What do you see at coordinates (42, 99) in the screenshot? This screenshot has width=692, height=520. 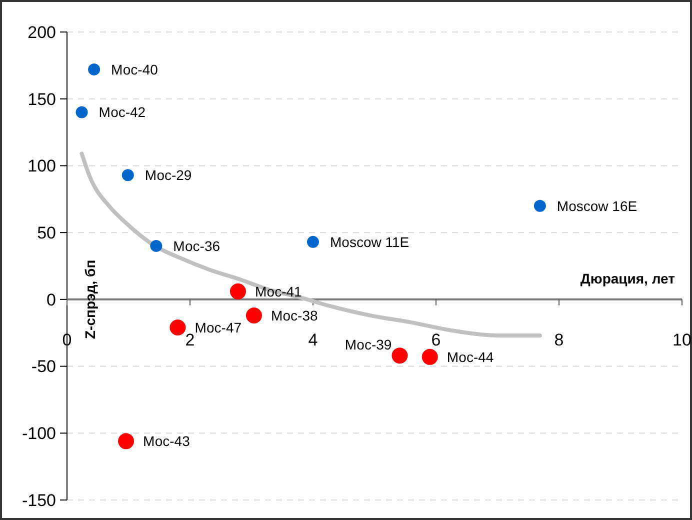 I see `y-tick-label: 150` at bounding box center [42, 99].